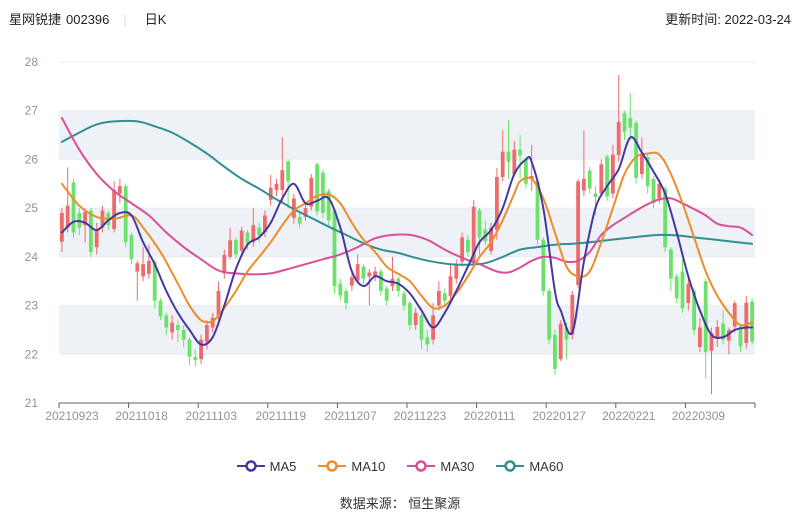  I want to click on legend-label: MA5, so click(283, 466).